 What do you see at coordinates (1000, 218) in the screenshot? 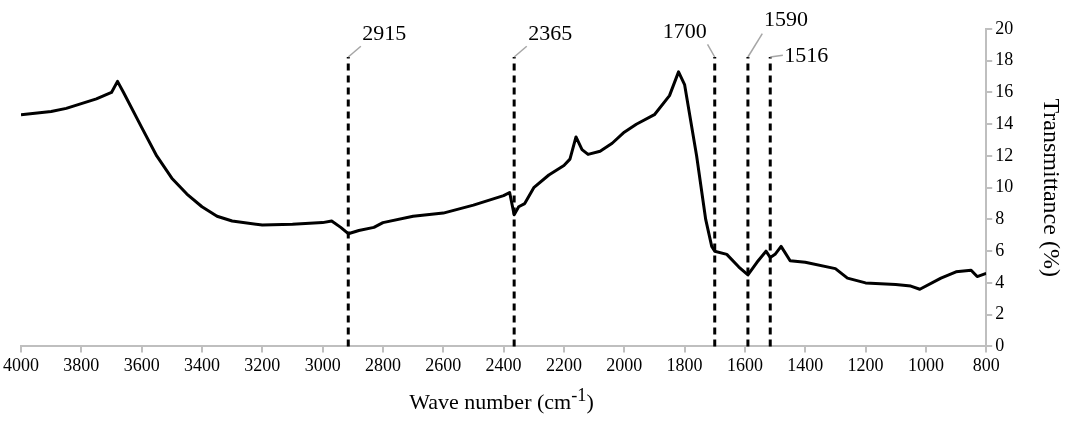
I see `y-tick-label: 8` at bounding box center [1000, 218].